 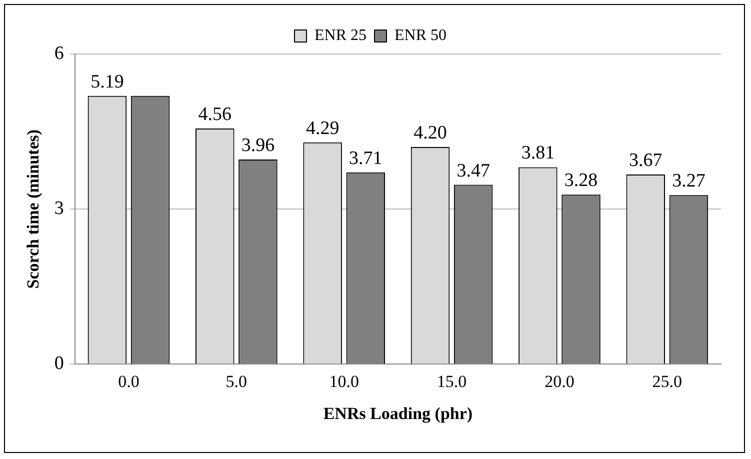 What do you see at coordinates (258, 145) in the screenshot?
I see `data-label: 3.96` at bounding box center [258, 145].